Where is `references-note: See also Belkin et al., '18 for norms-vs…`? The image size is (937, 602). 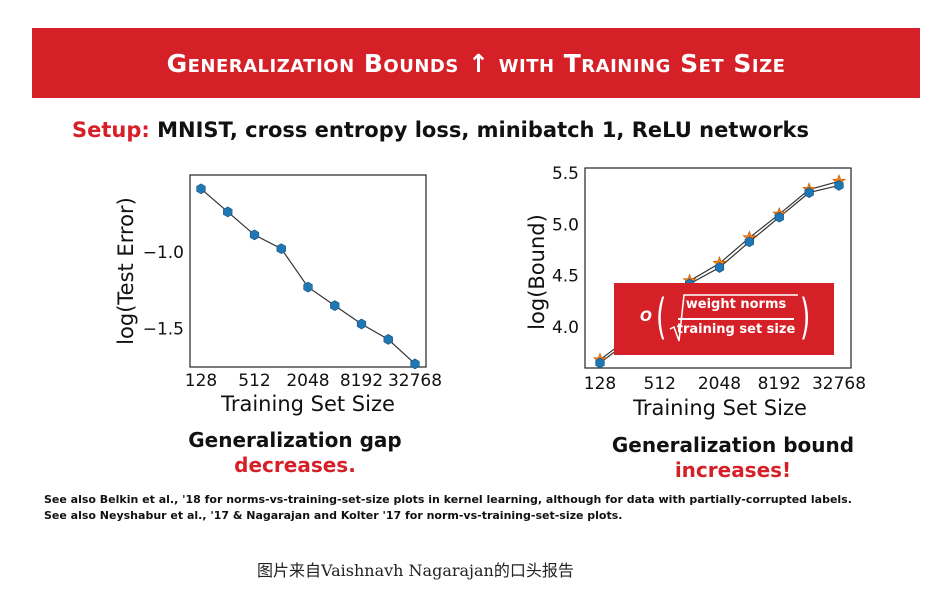 references-note: See also Belkin et al., '18 for norms-vs… is located at coordinates (448, 508).